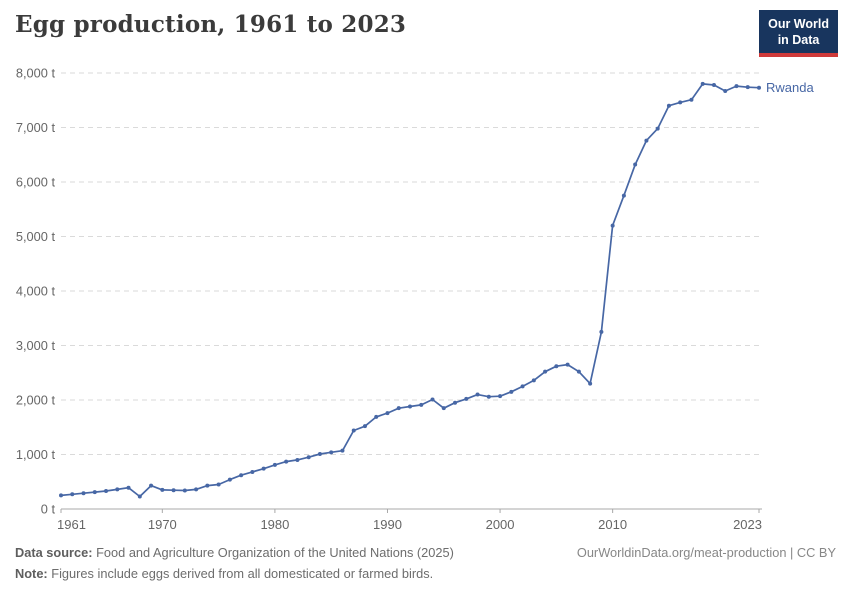 The image size is (850, 600). I want to click on y-tick-label: 0 t, so click(48, 509).